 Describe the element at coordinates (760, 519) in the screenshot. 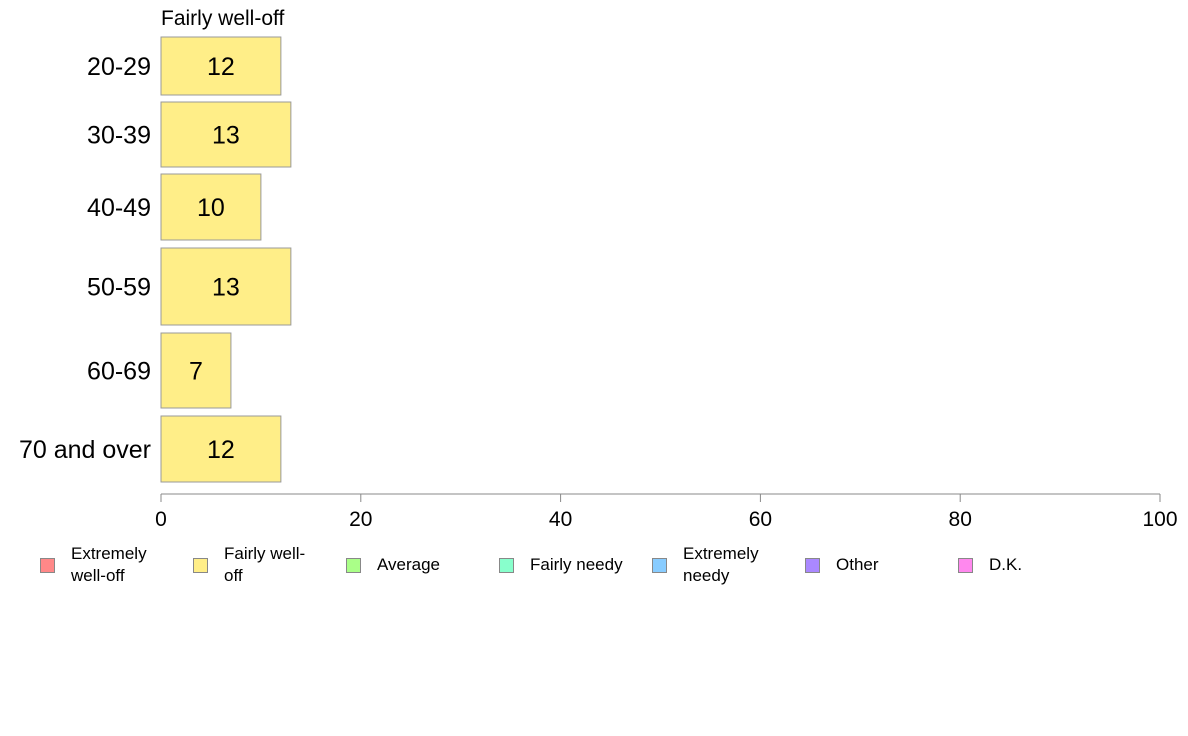

I see `x-tick-label: 60` at that location.